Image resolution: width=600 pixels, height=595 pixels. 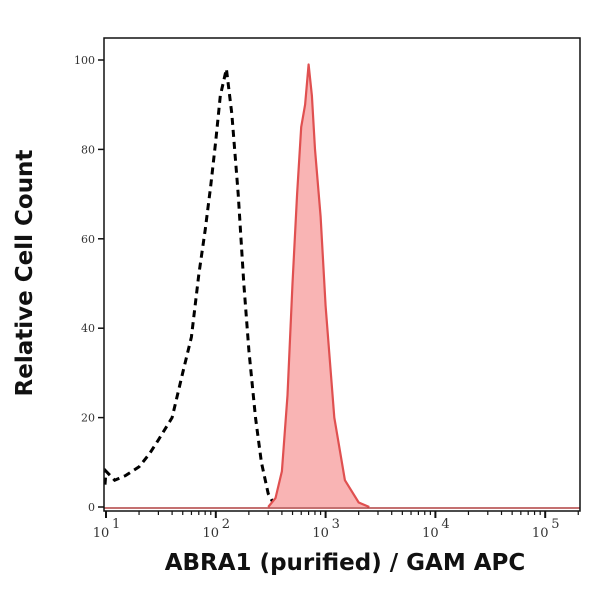 I want to click on x-tick-exponent: 5, so click(x=555, y=524).